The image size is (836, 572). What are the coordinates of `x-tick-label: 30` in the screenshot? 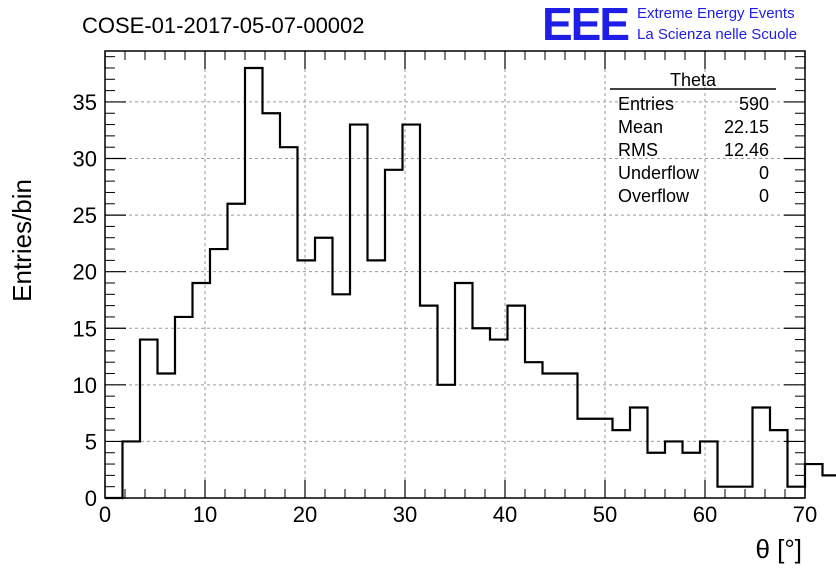 It's located at (405, 514).